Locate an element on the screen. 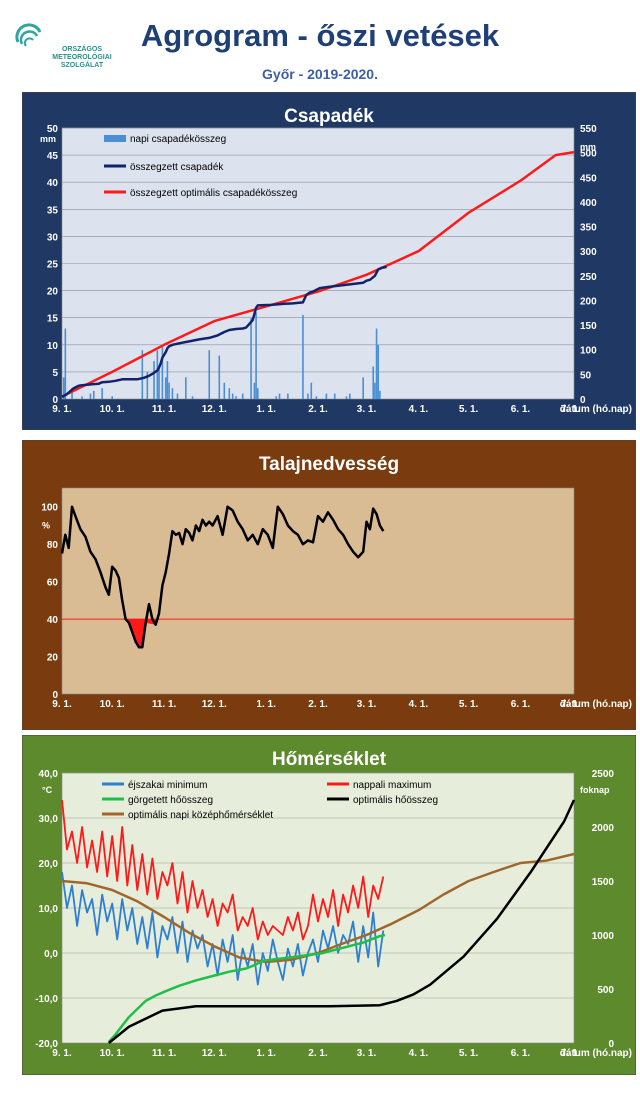  y-tick-label: 15 is located at coordinates (53, 319).